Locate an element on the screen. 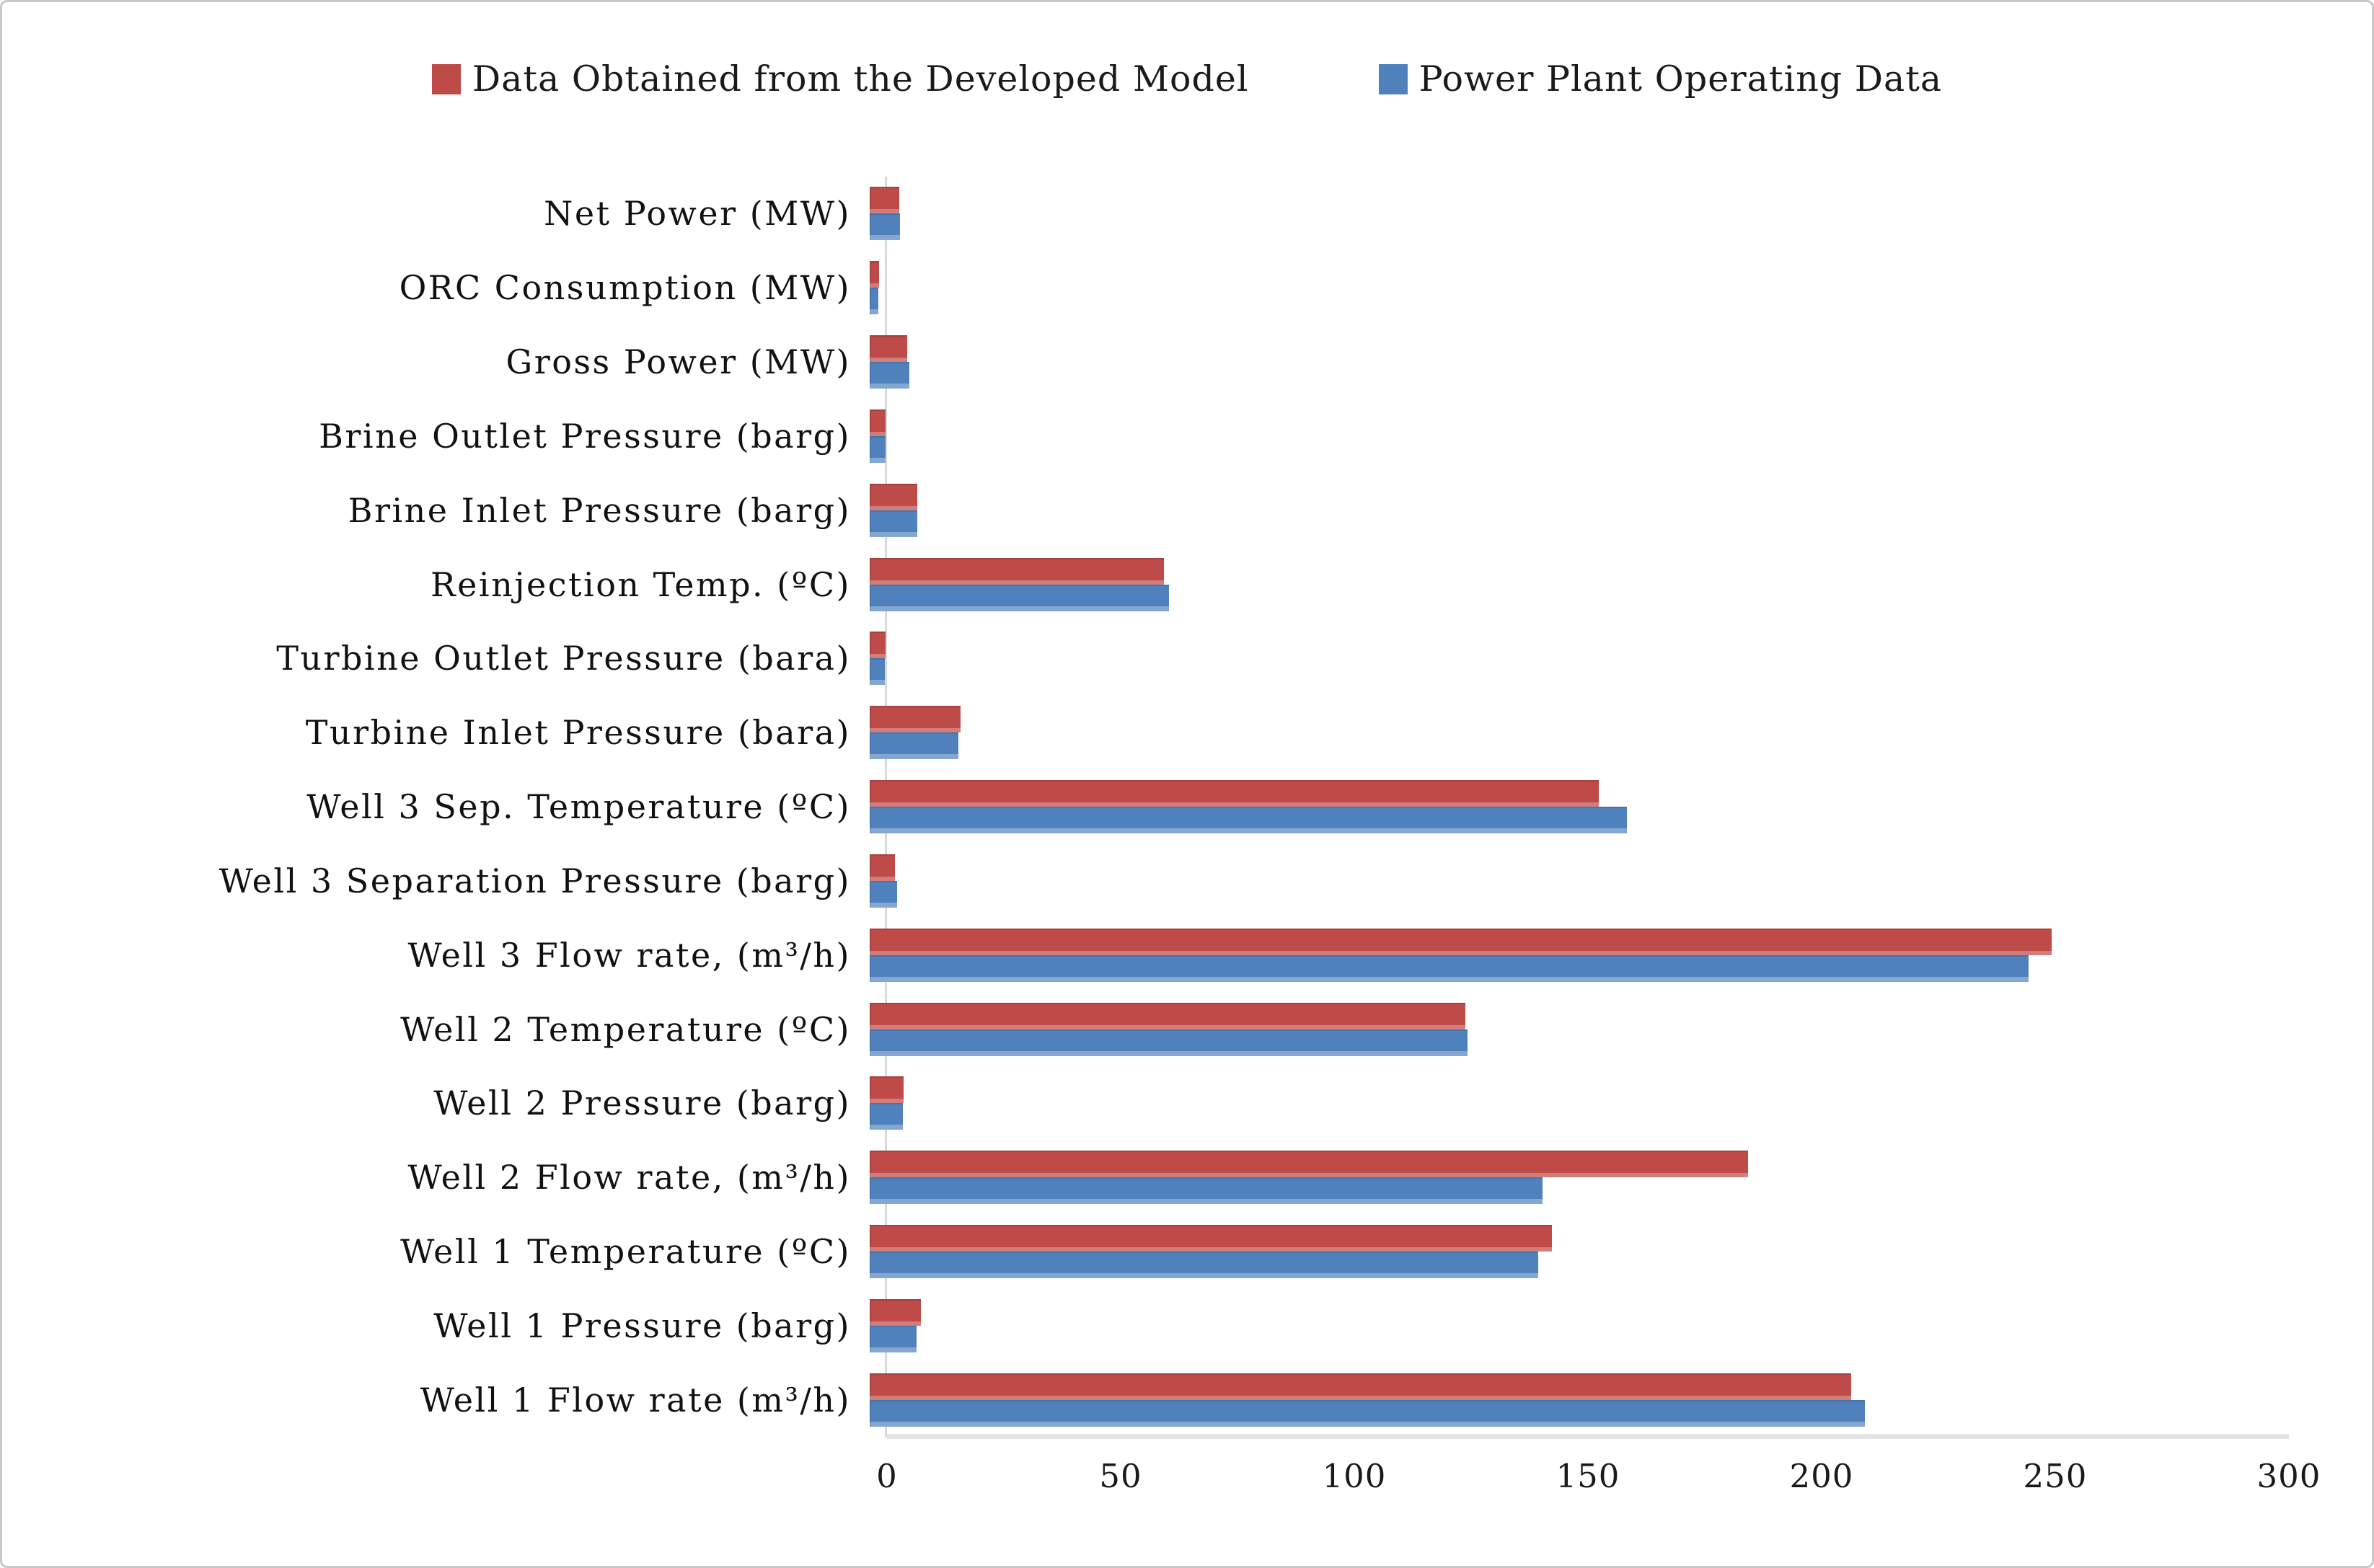 Image resolution: width=2374 pixels, height=1568 pixels. legend-label-model: Data Obtained from the Developed Model is located at coordinates (860, 78).